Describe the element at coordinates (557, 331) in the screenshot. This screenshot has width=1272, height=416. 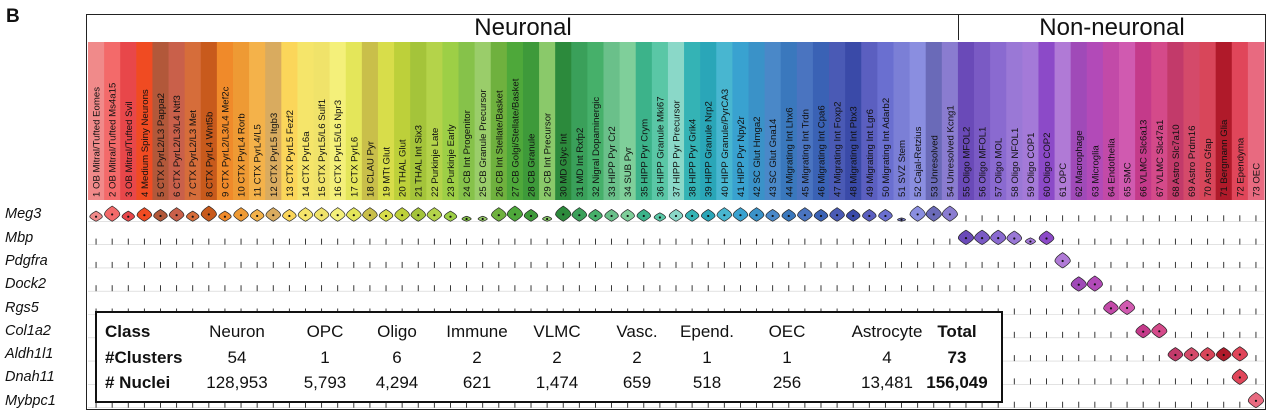
I see `summary-cell: VLMC` at that location.